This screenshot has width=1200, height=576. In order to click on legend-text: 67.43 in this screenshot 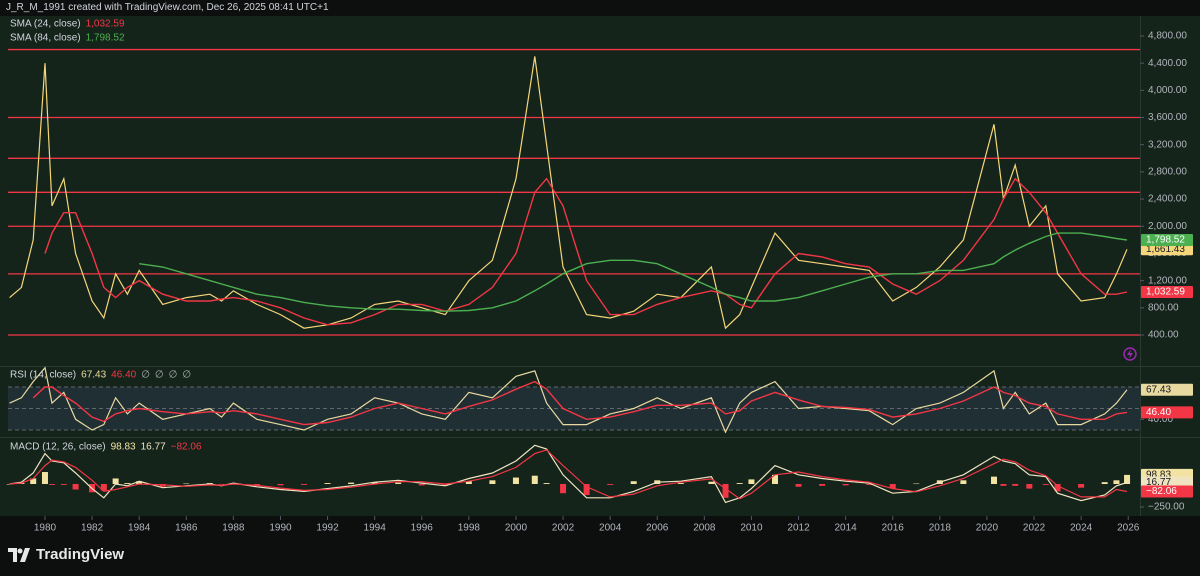, I will do `click(93, 375)`.